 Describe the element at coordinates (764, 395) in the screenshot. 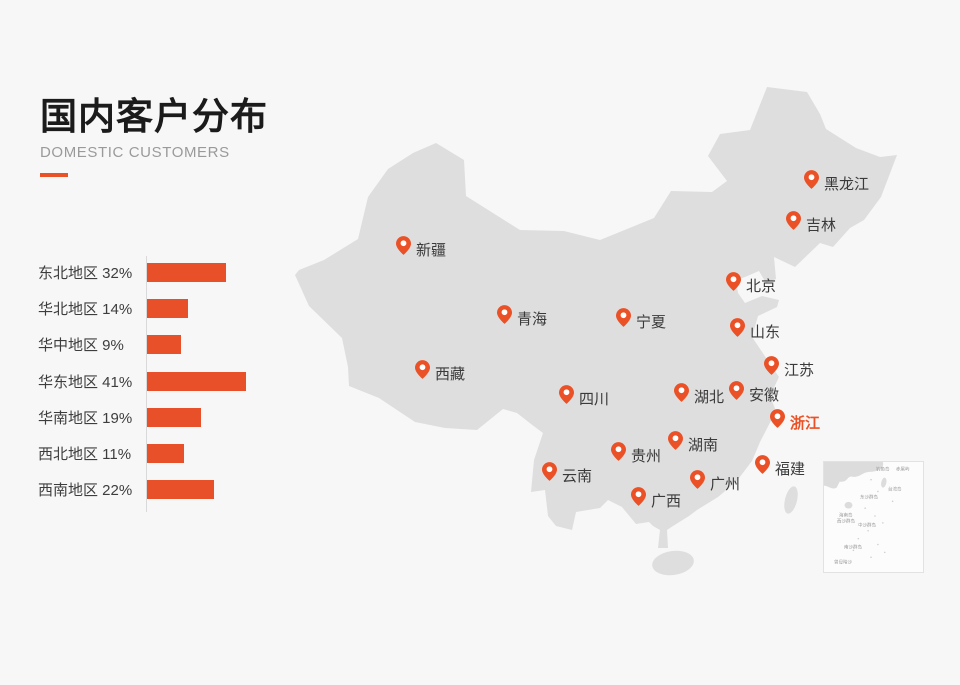

I see `map-pin-label: 安徽` at that location.